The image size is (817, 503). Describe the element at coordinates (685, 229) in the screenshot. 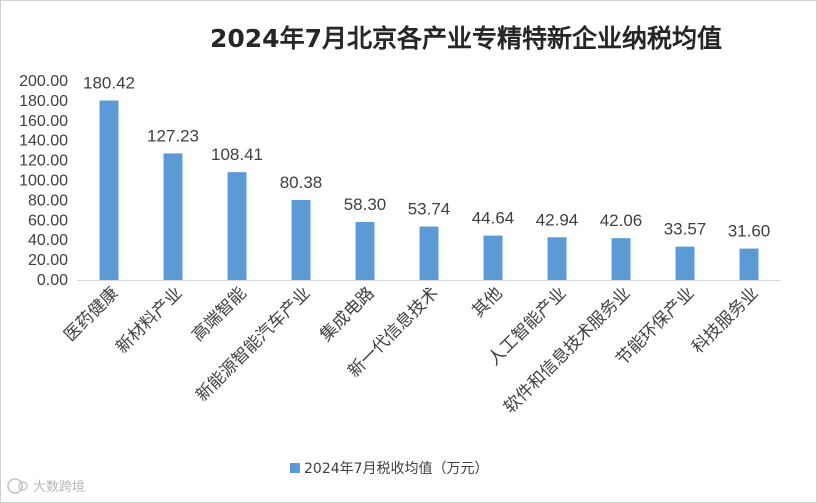

I see `bar-value-label: 33.57` at that location.